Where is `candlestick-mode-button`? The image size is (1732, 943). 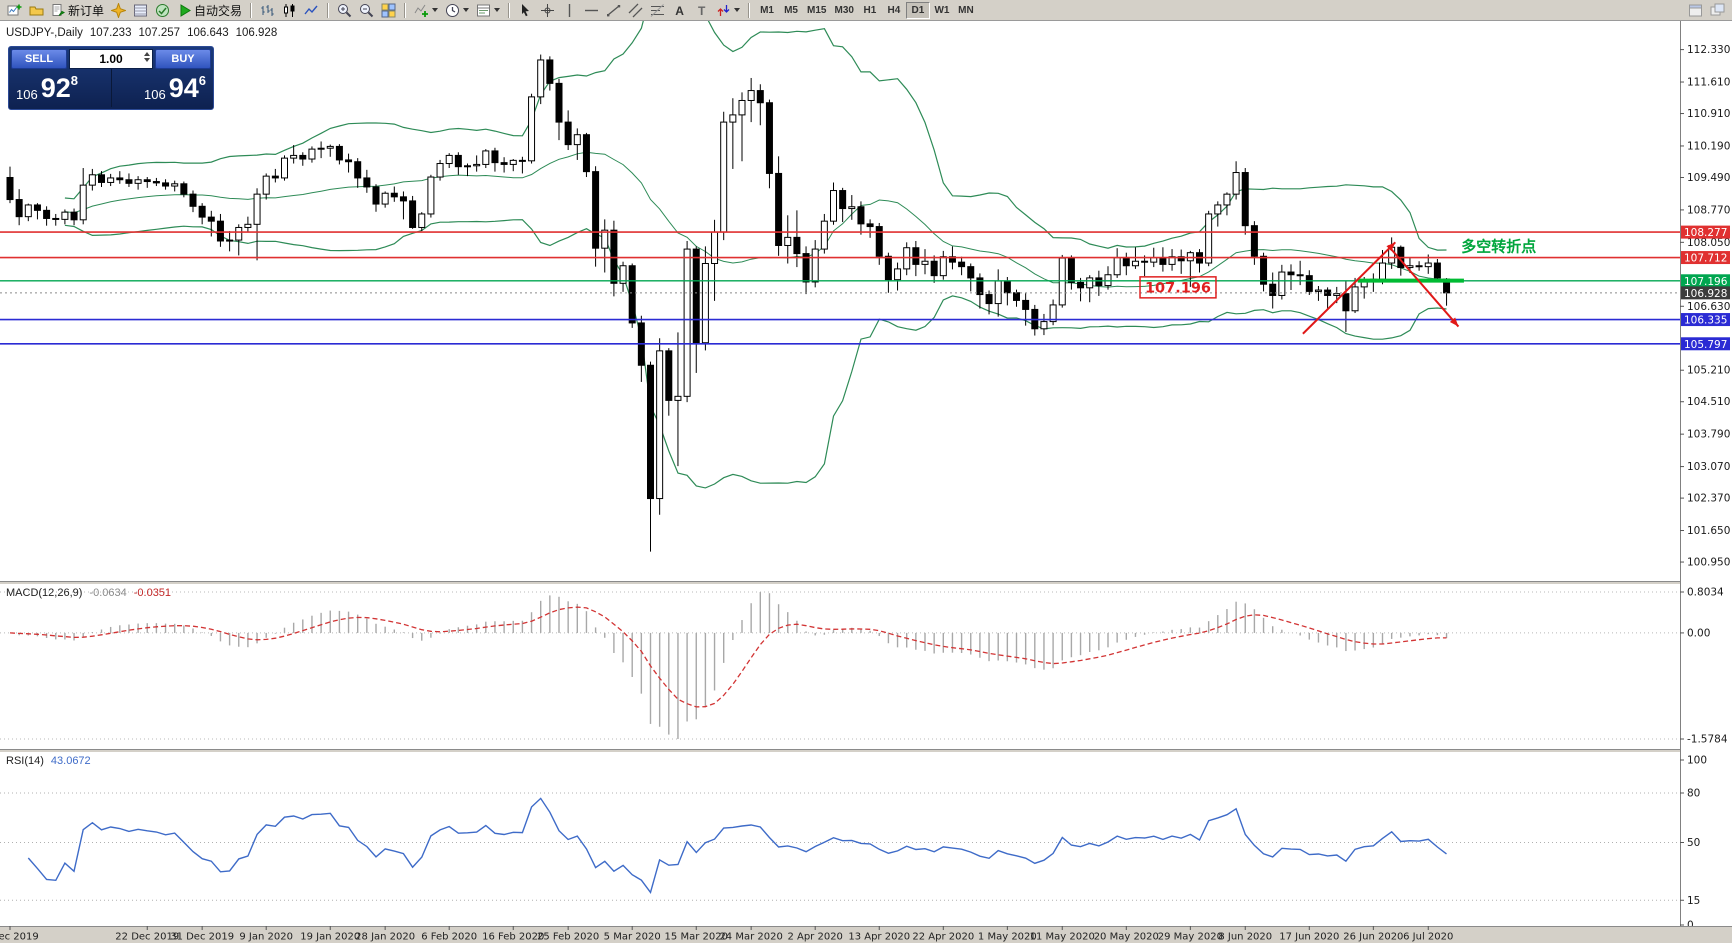
candlestick-mode-button is located at coordinates (289, 10).